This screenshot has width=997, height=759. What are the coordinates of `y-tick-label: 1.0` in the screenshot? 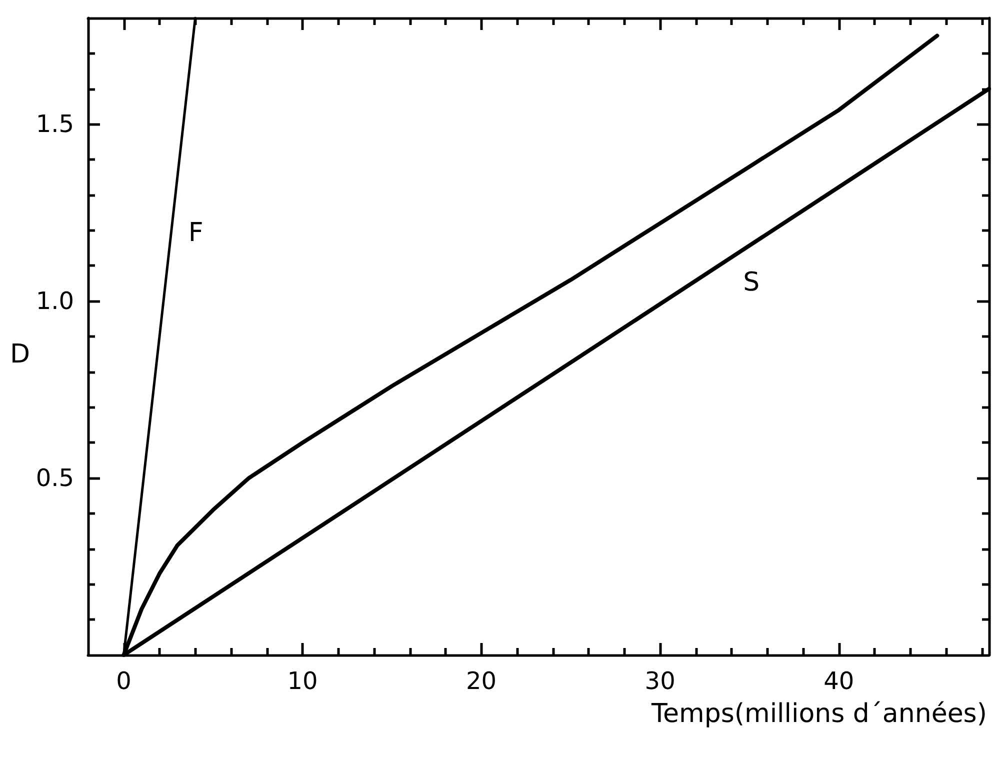 It's located at (55, 301).